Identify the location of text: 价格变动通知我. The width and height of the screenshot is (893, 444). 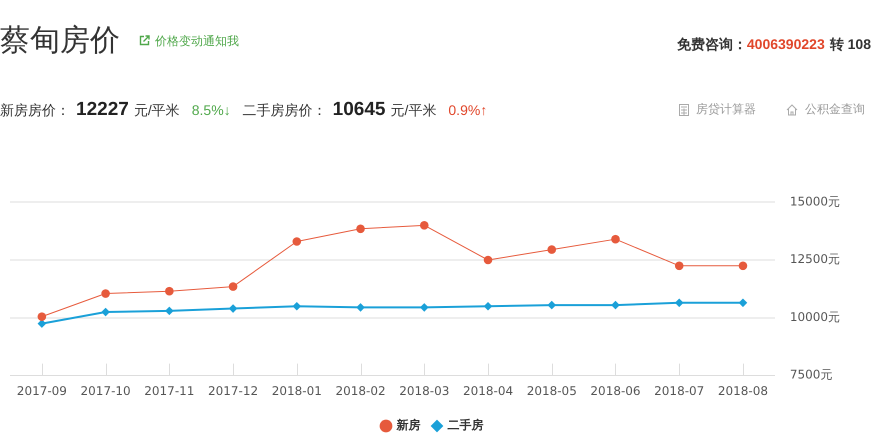
(197, 41).